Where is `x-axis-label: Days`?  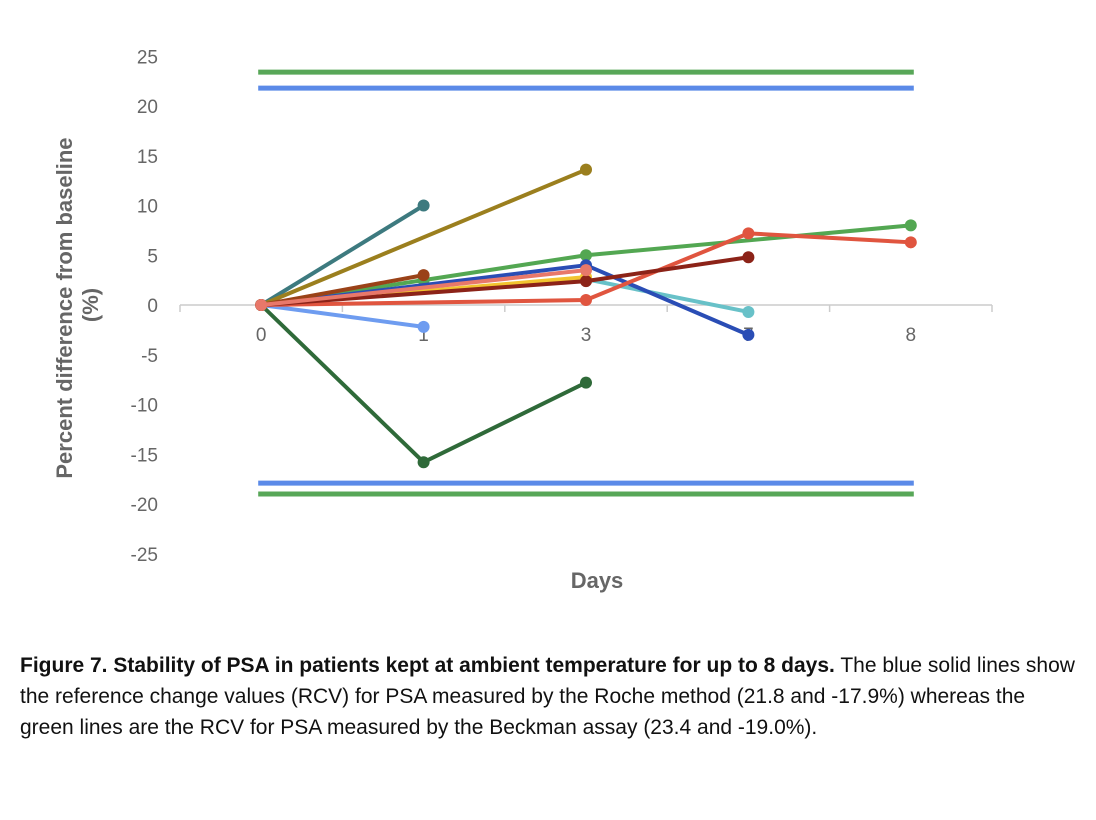 x-axis-label: Days is located at coordinates (597, 580).